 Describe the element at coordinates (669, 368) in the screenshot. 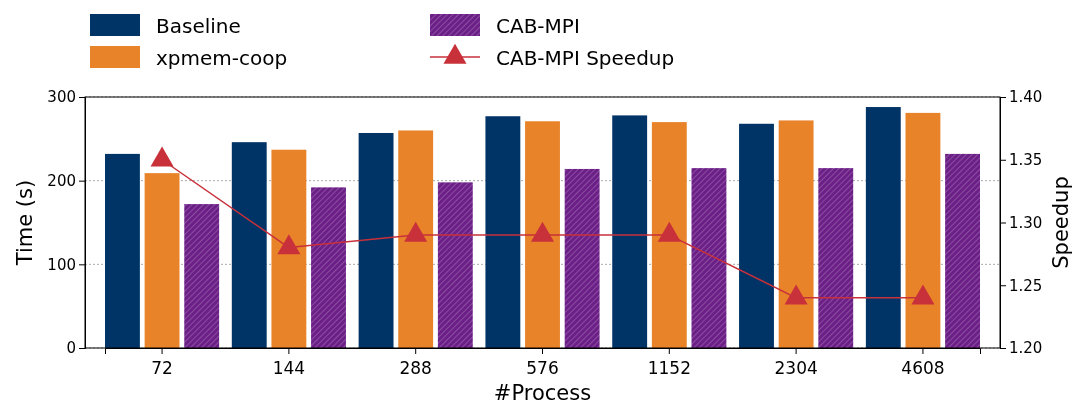

I see `x-tick-label: 1152` at that location.